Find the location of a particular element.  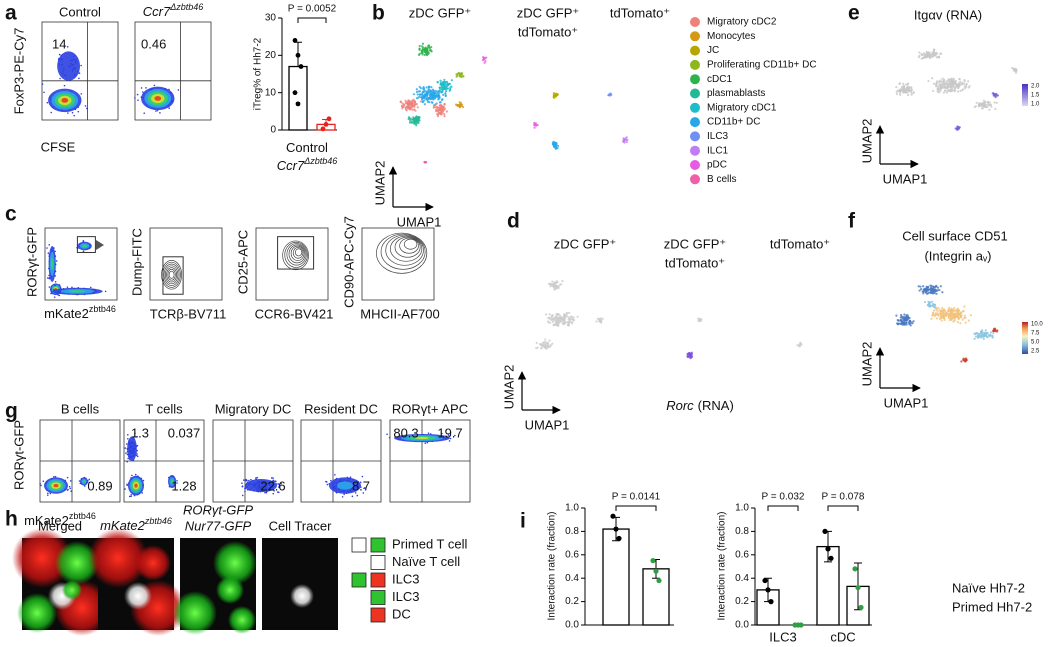

legend-label: Proliferating CD11b+ DC is located at coordinates (762, 65).